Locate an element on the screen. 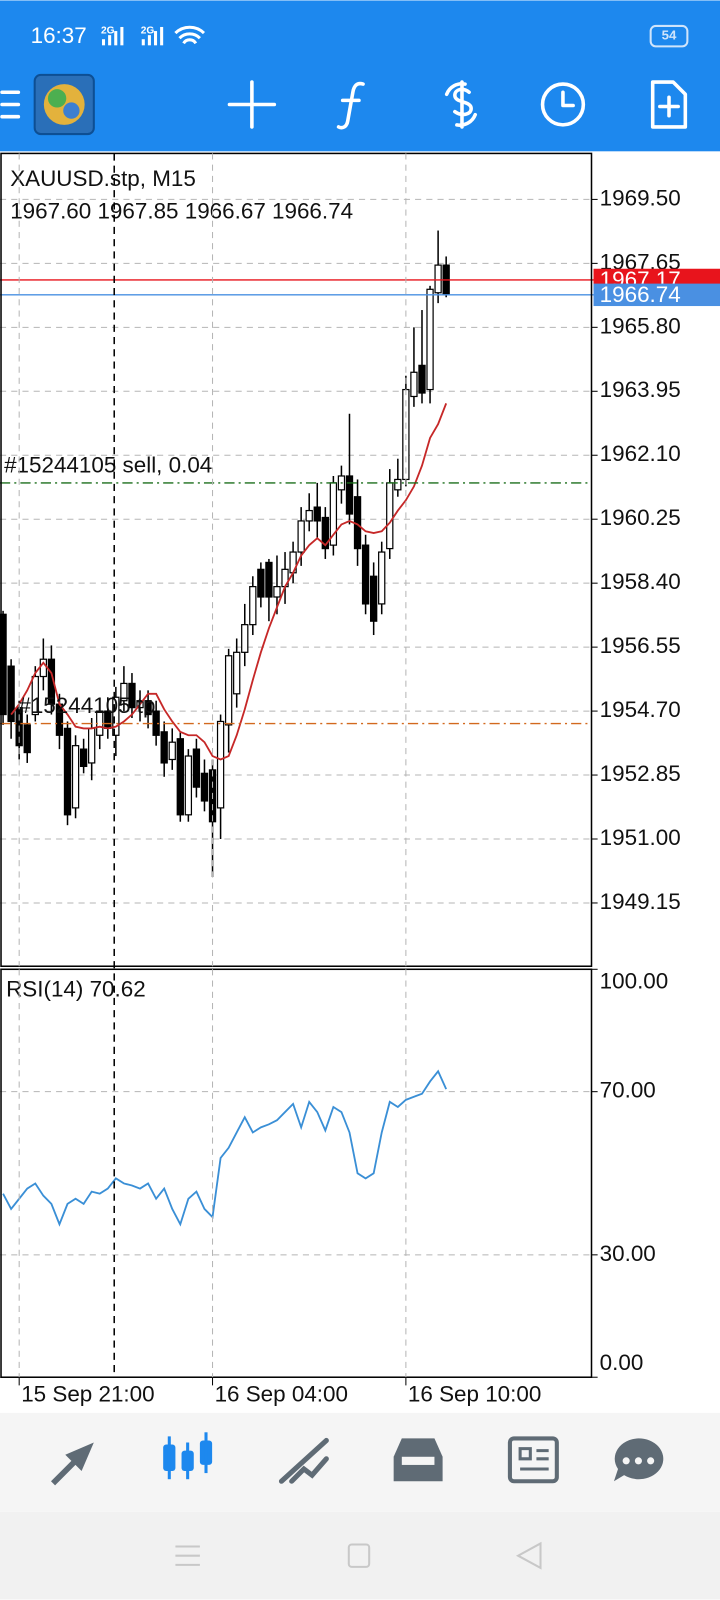 Image resolution: width=720 pixels, height=1600 pixels. battery is located at coordinates (669, 36).